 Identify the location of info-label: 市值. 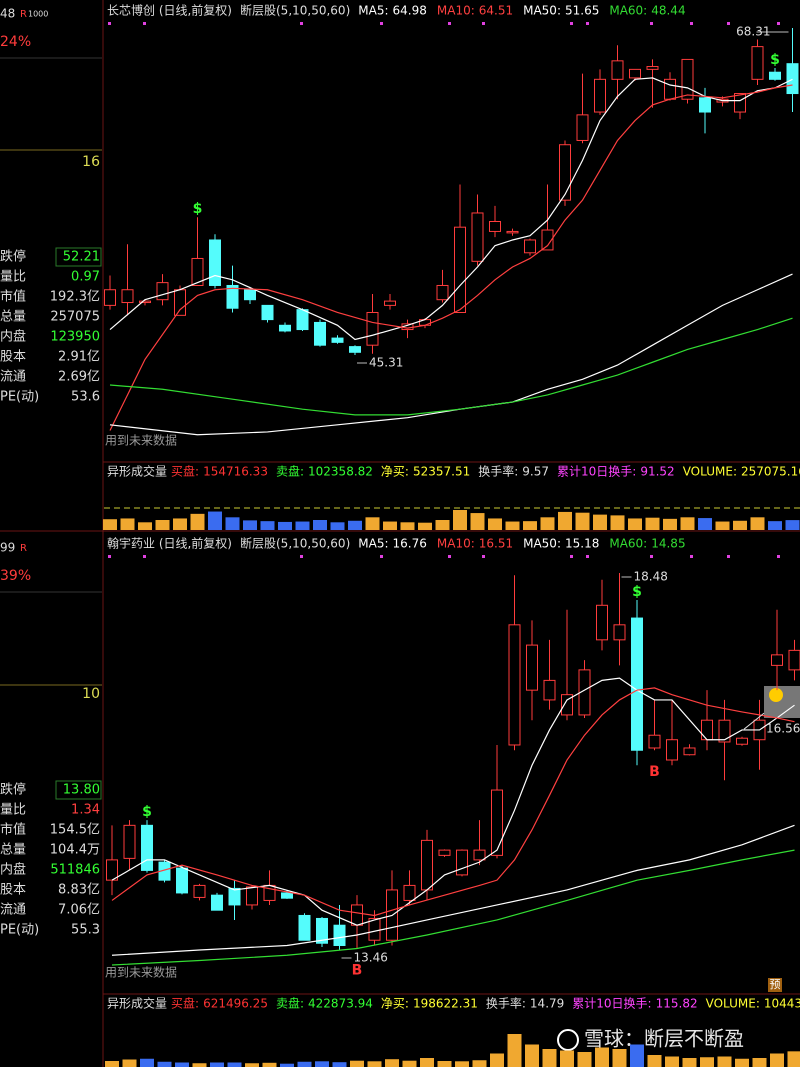
(13, 830).